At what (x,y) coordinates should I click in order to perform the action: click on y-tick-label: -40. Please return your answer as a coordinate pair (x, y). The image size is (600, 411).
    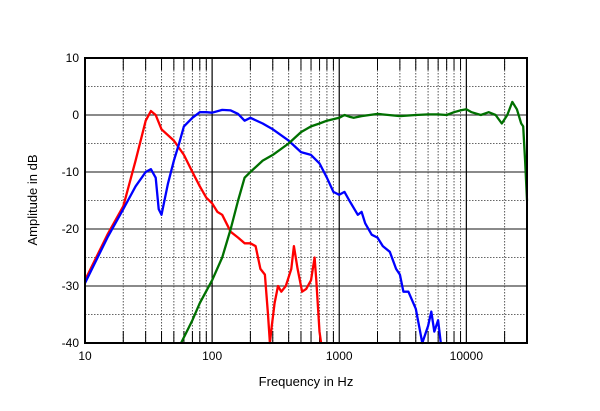
    Looking at the image, I should click on (71, 343).